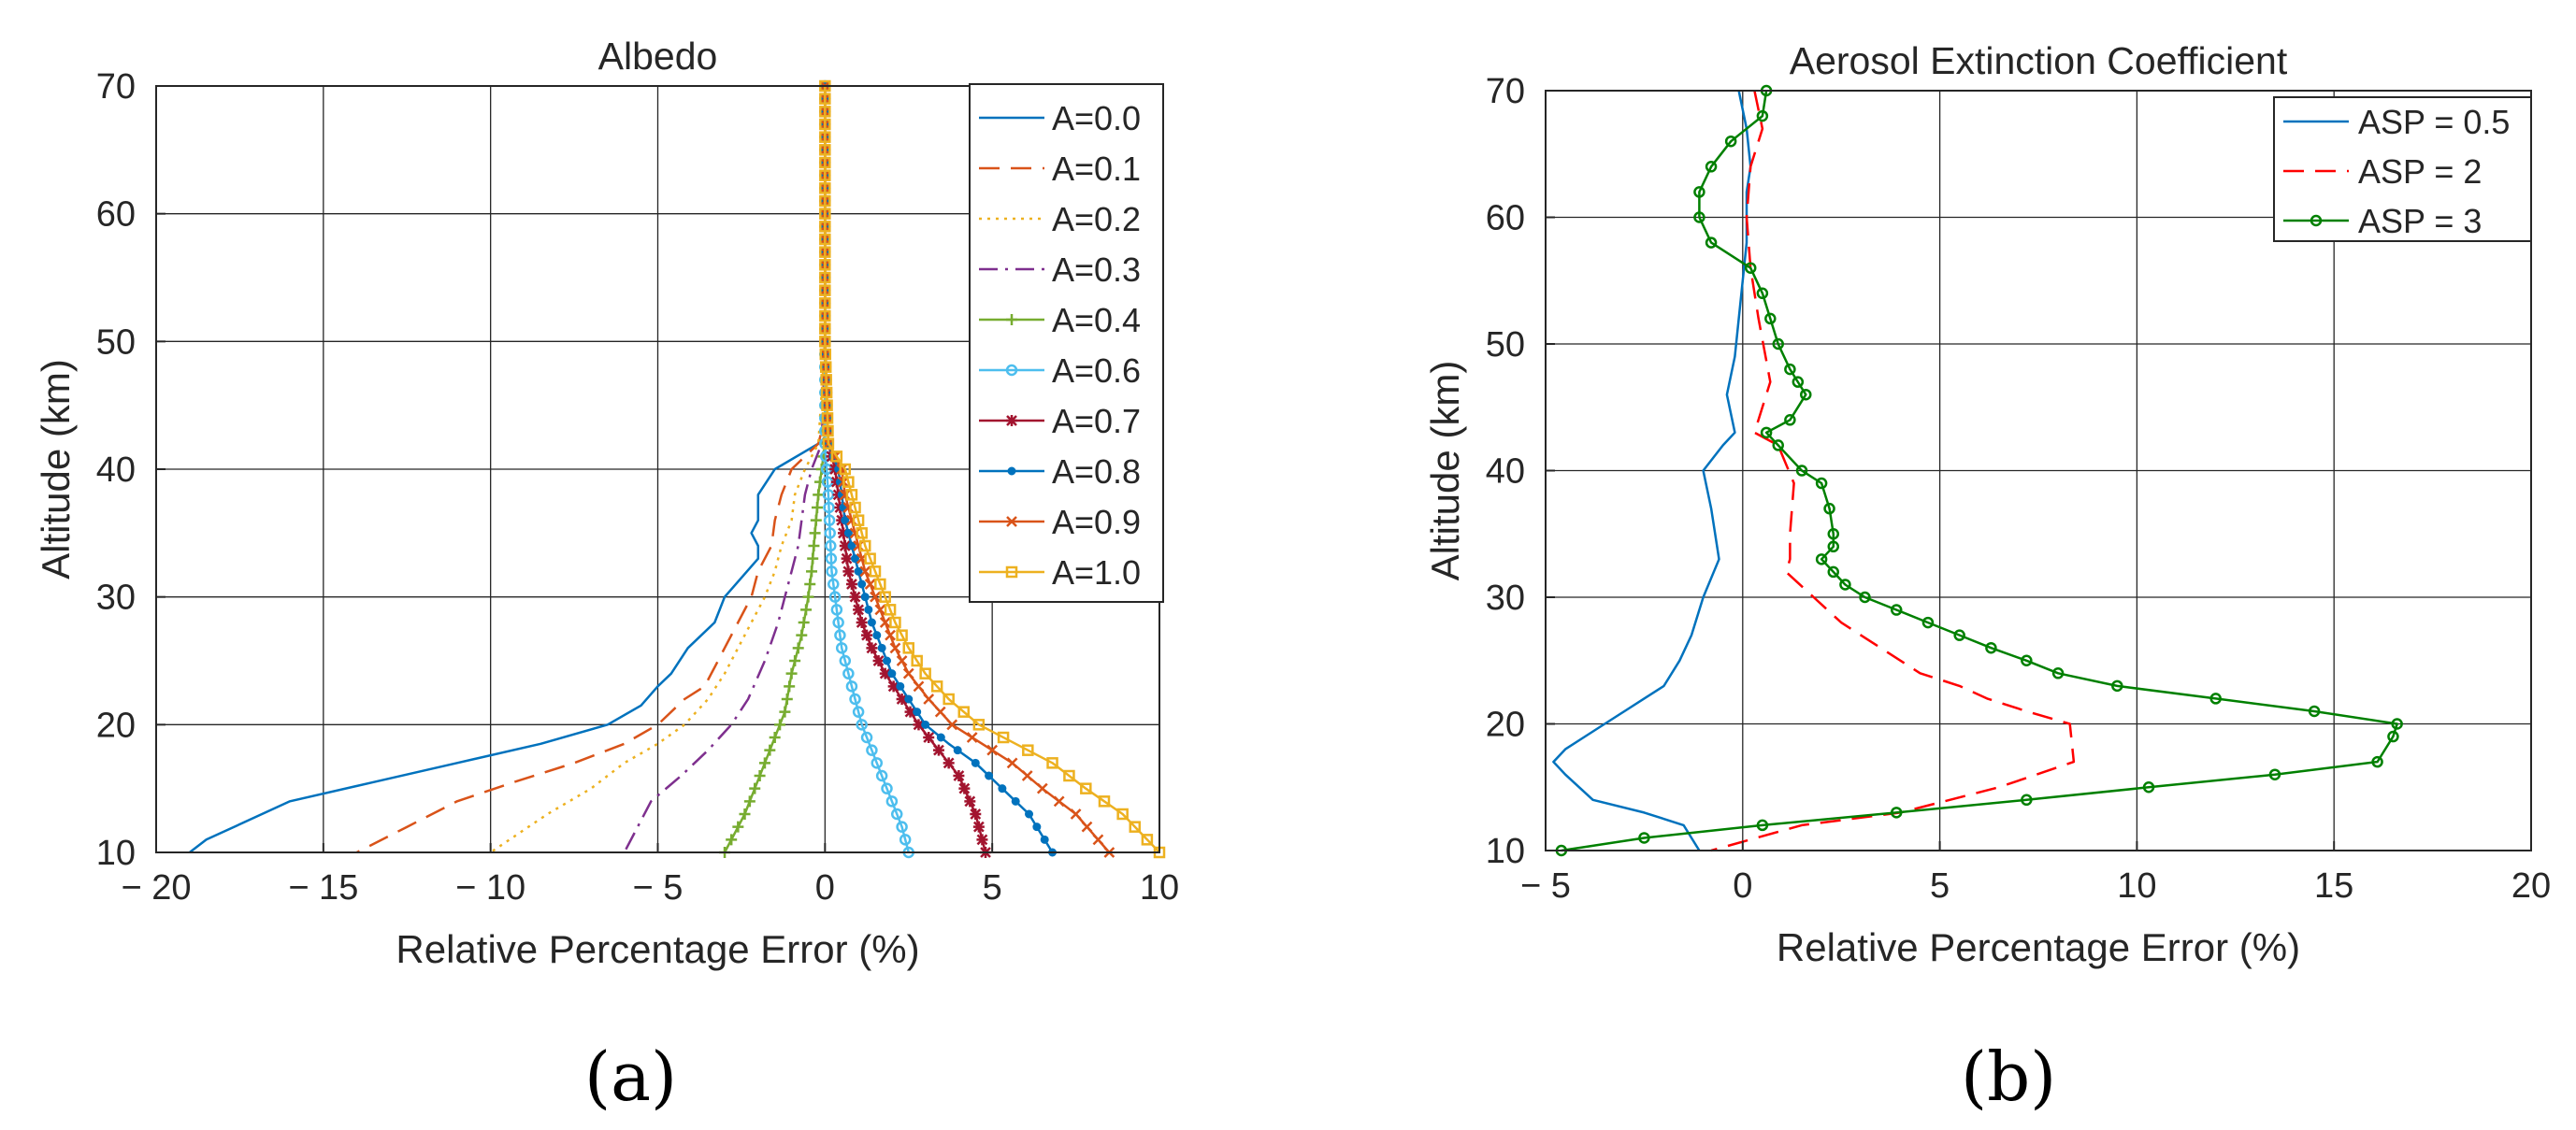  Describe the element at coordinates (658, 56) in the screenshot. I see `chart-title: Albedo` at that location.